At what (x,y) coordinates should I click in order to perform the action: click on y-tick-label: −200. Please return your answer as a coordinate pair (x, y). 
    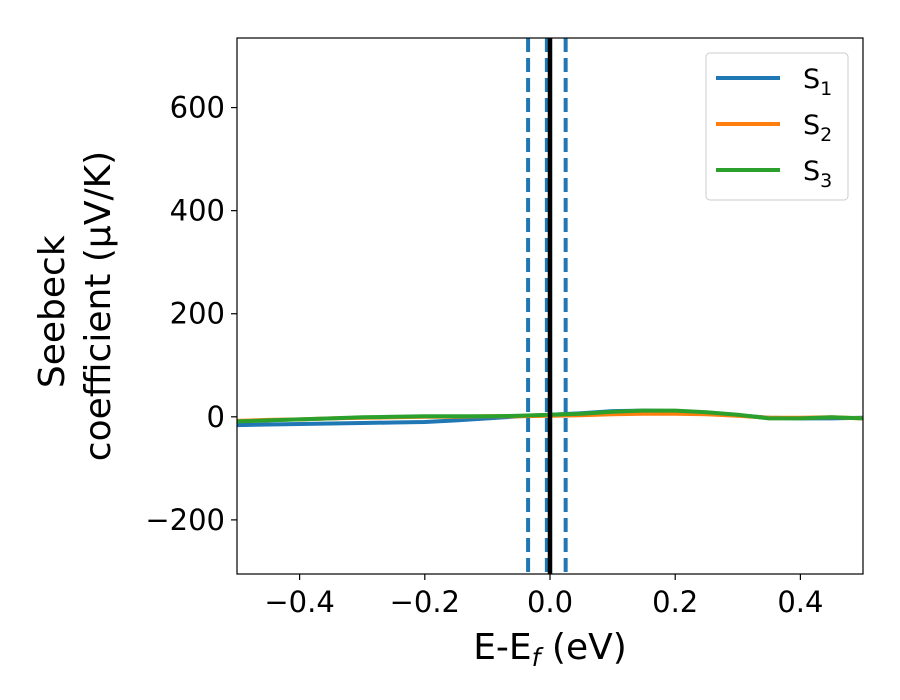
    Looking at the image, I should click on (185, 520).